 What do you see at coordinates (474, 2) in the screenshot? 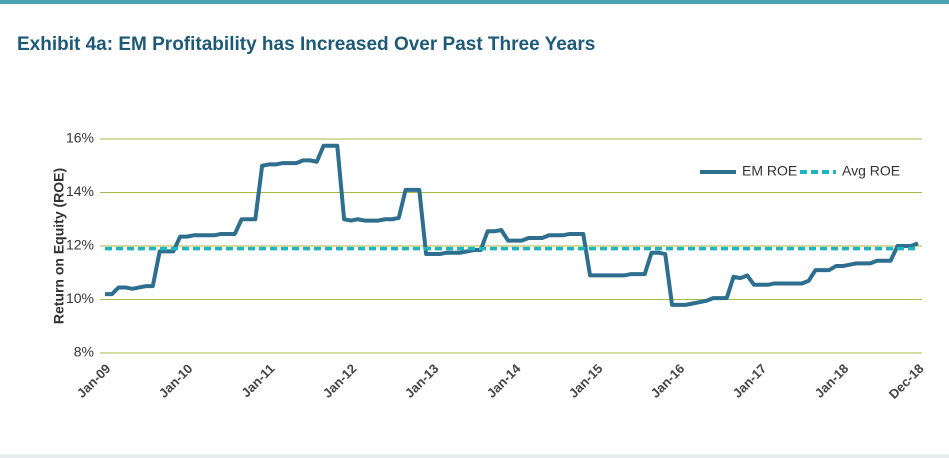
I see `top-border` at bounding box center [474, 2].